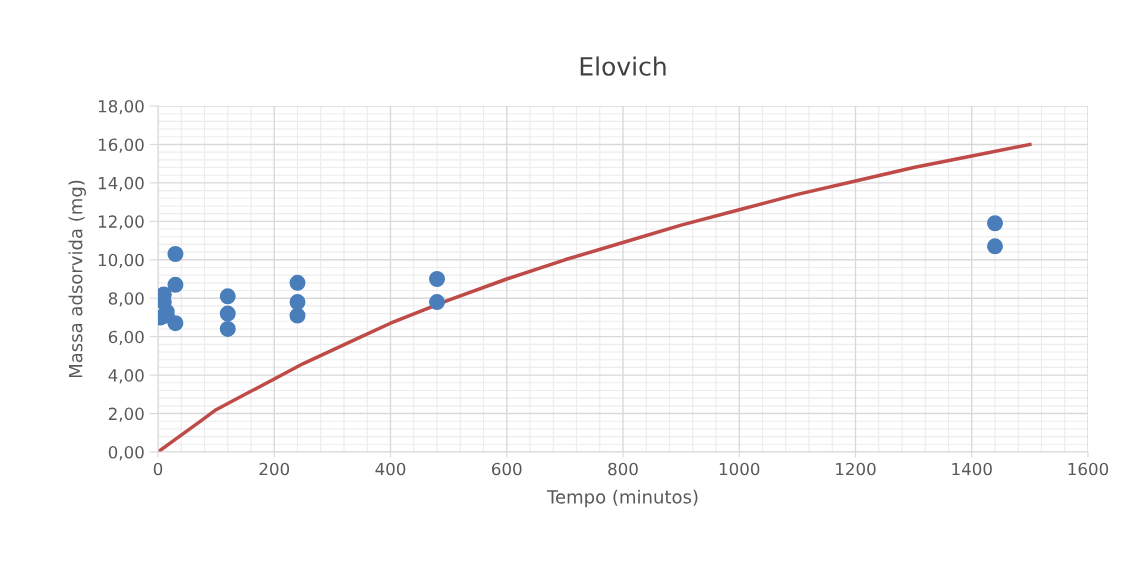  What do you see at coordinates (121, 261) in the screenshot?
I see `y-tick-label: 10,00` at bounding box center [121, 261].